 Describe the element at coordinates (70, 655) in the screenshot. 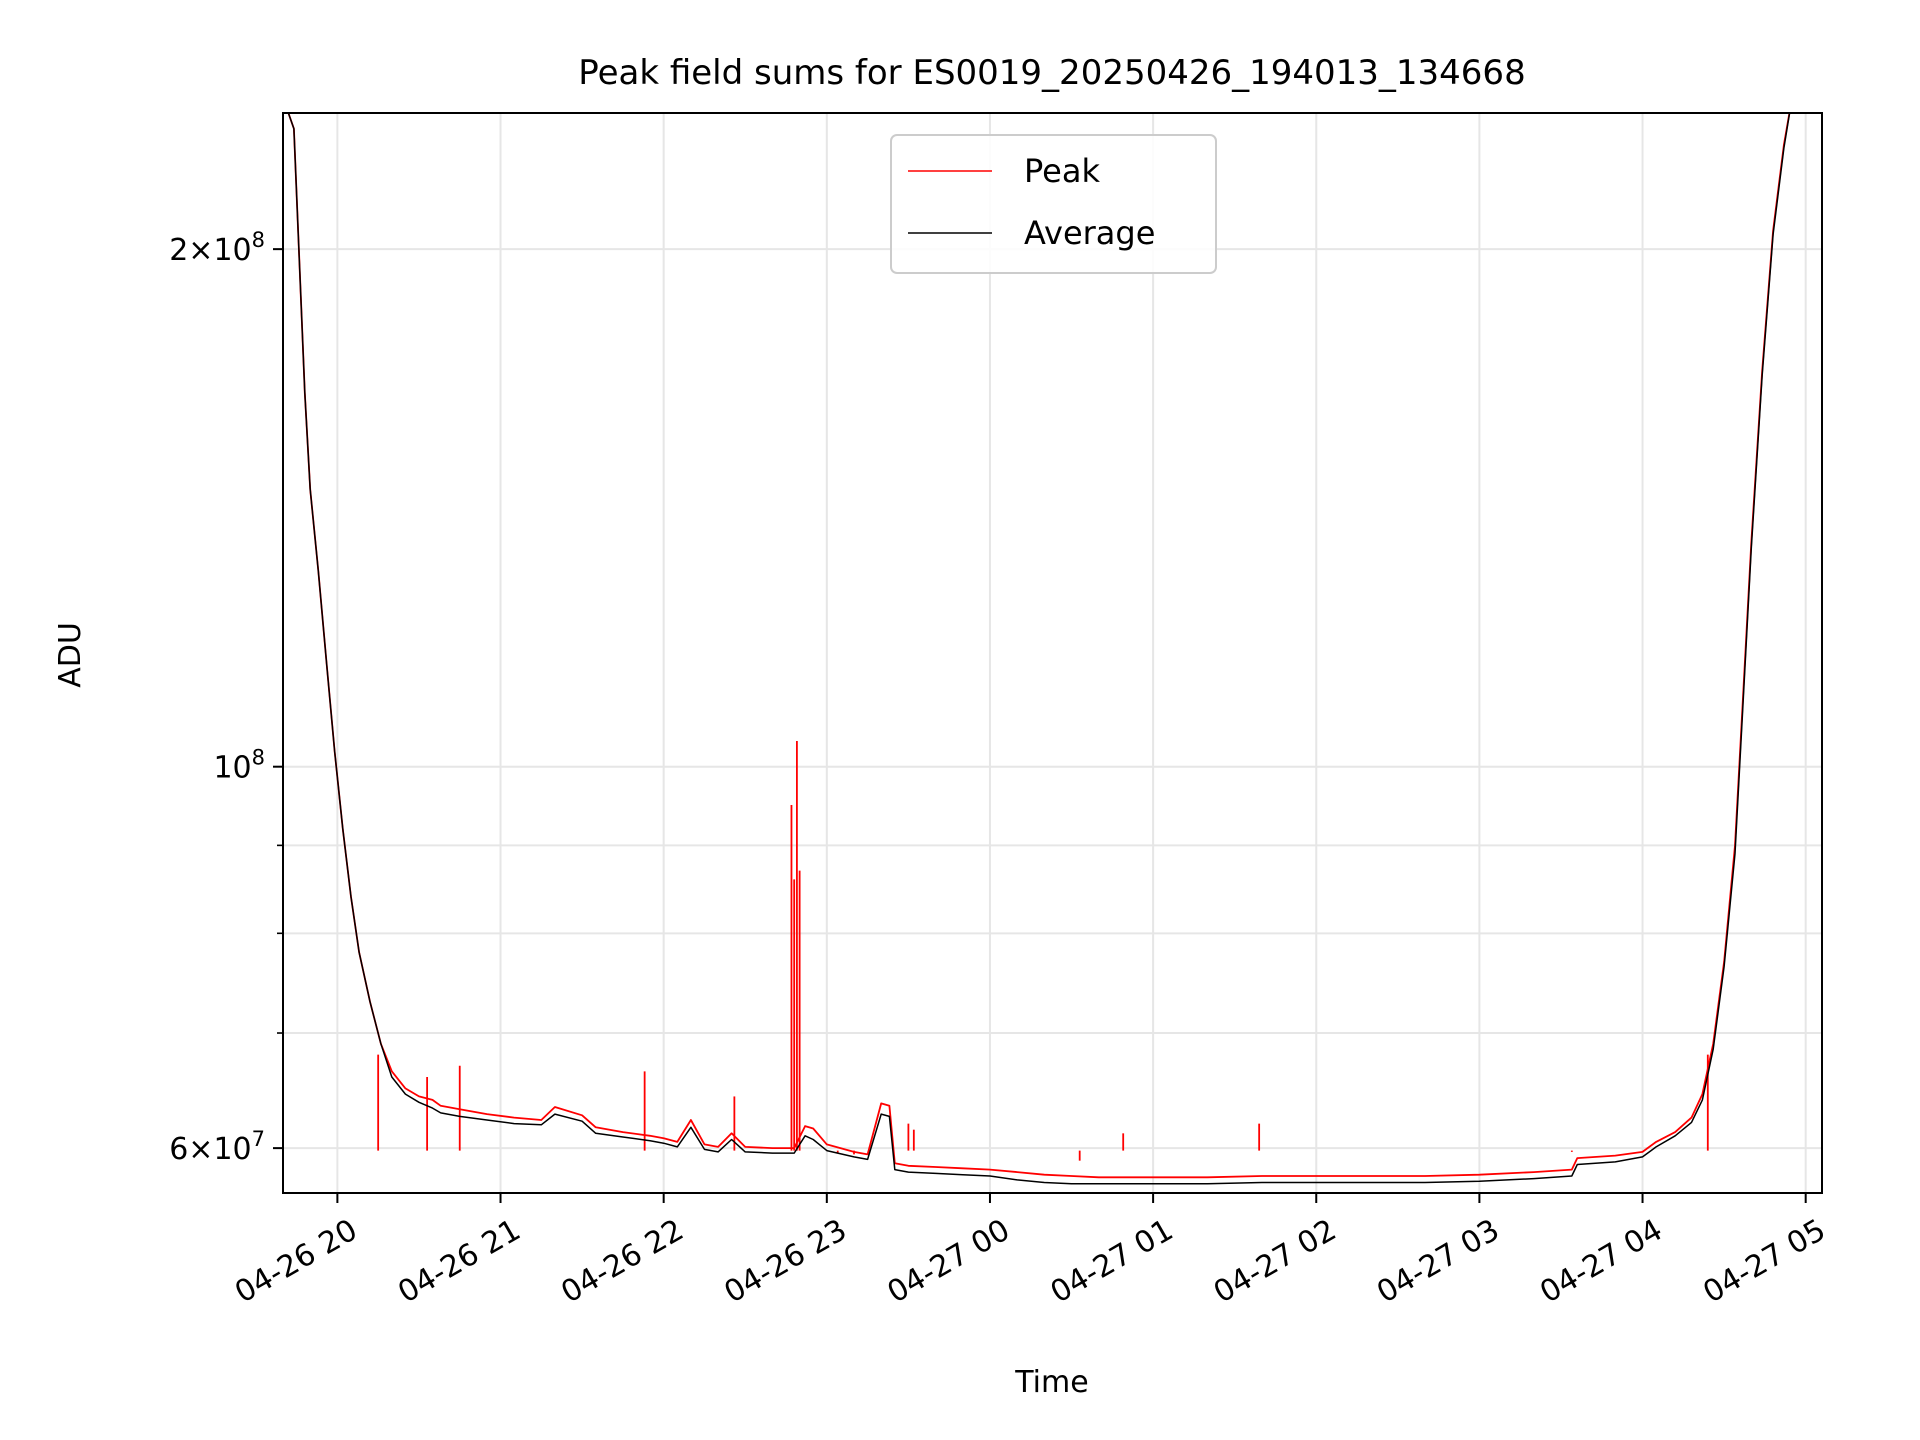

I see `y-axis-label: ADU` at that location.